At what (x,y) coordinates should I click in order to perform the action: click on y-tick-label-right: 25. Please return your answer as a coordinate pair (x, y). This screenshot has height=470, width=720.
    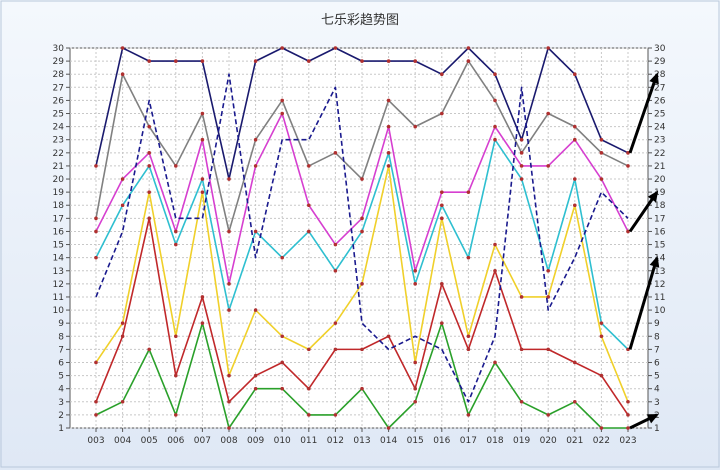
    Looking at the image, I should click on (659, 115).